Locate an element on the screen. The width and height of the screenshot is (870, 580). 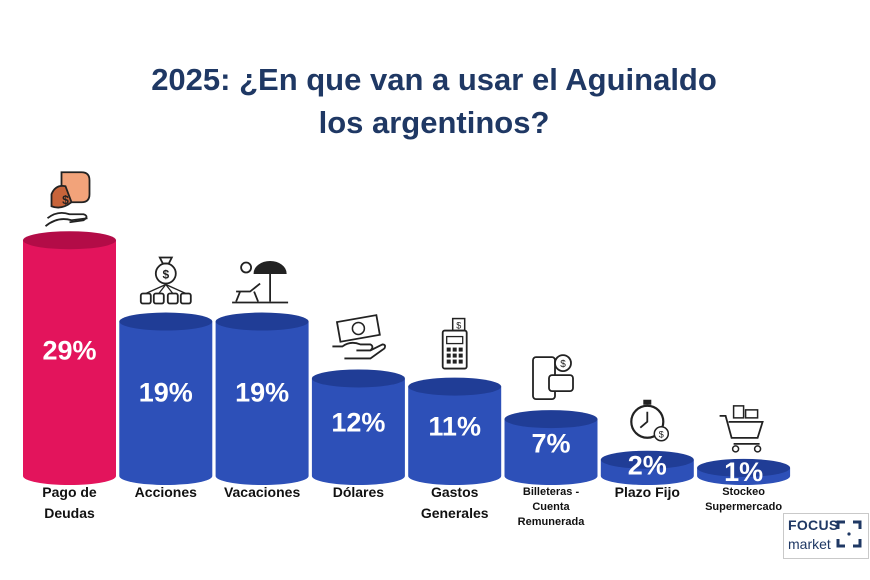
investment-icon: $ is located at coordinates (165, 280).